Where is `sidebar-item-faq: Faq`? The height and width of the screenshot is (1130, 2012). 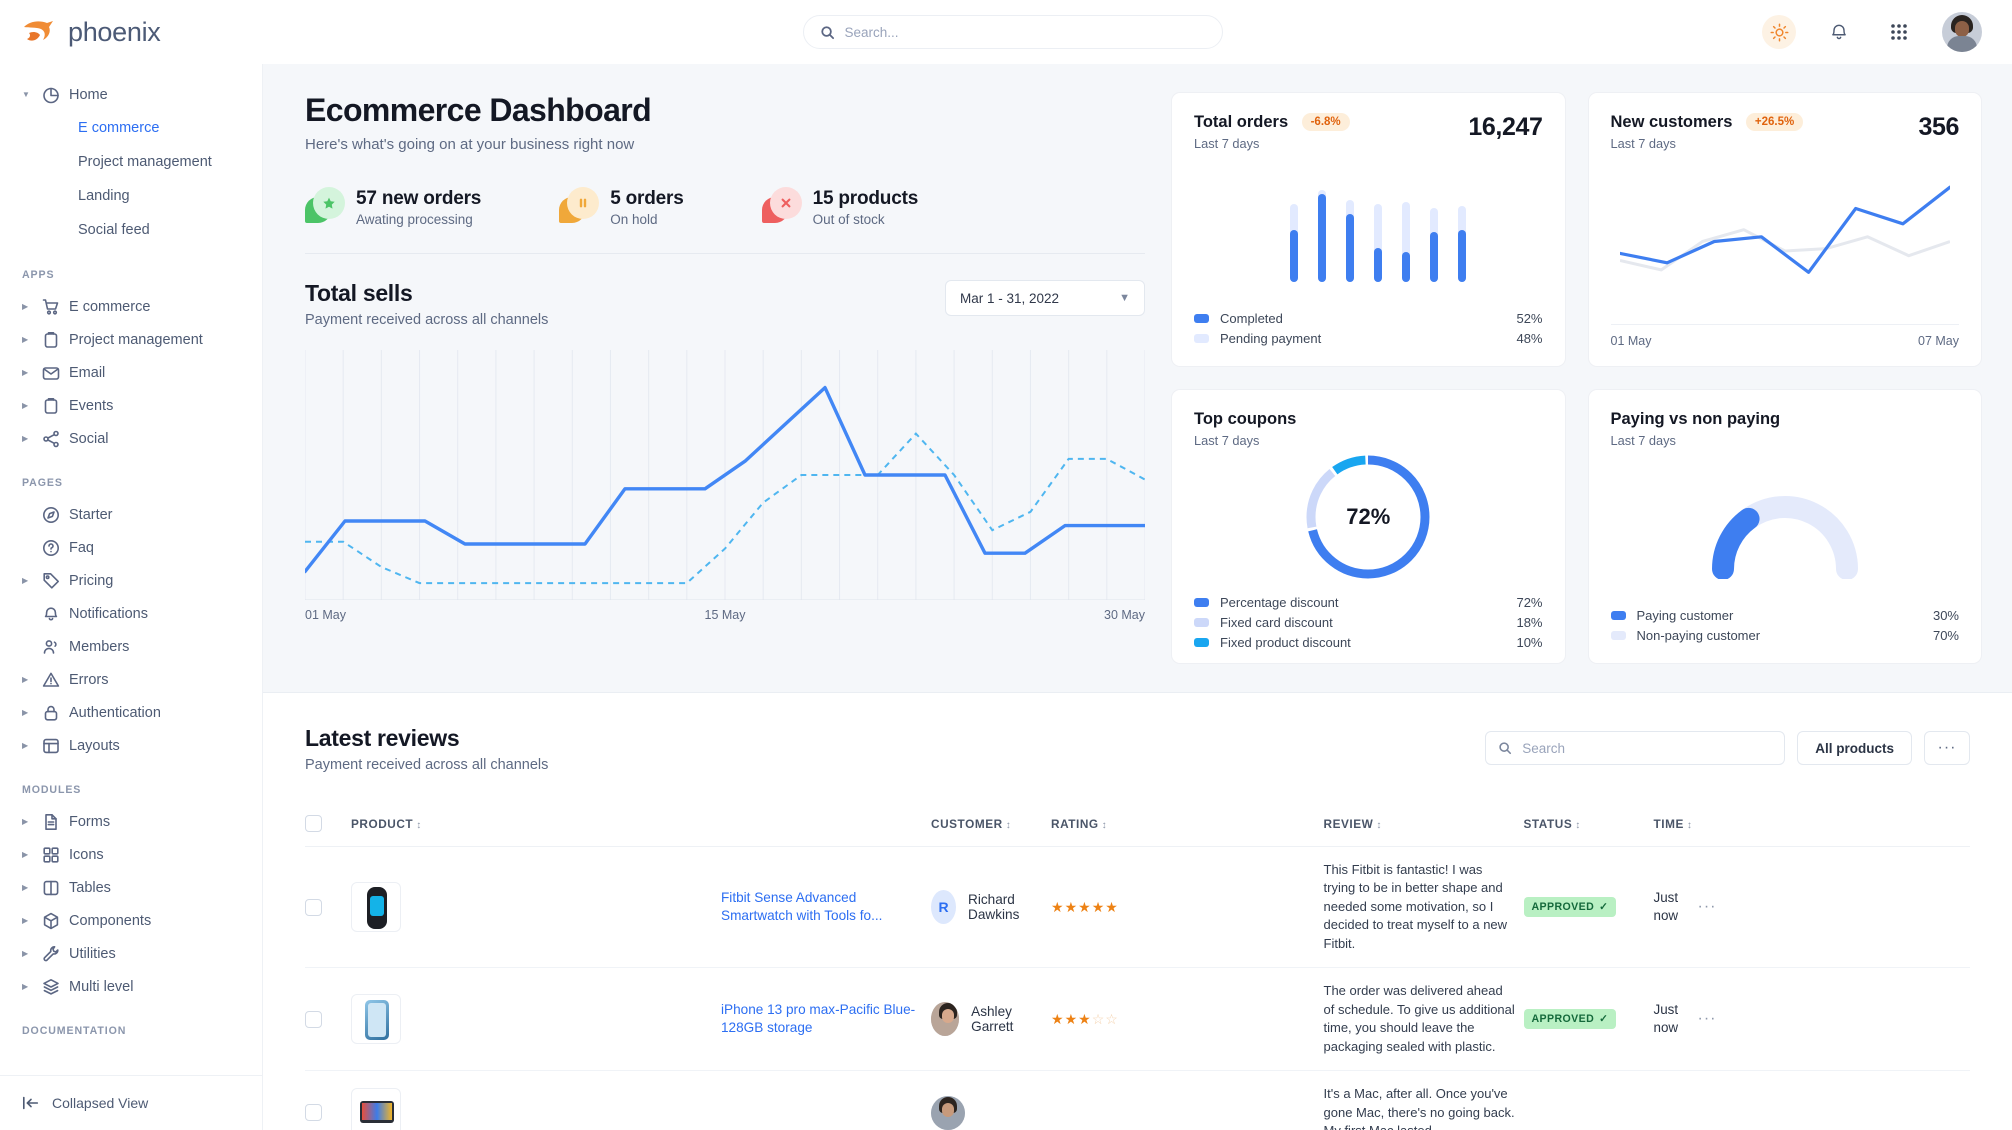
sidebar-item-faq: Faq is located at coordinates (131, 547).